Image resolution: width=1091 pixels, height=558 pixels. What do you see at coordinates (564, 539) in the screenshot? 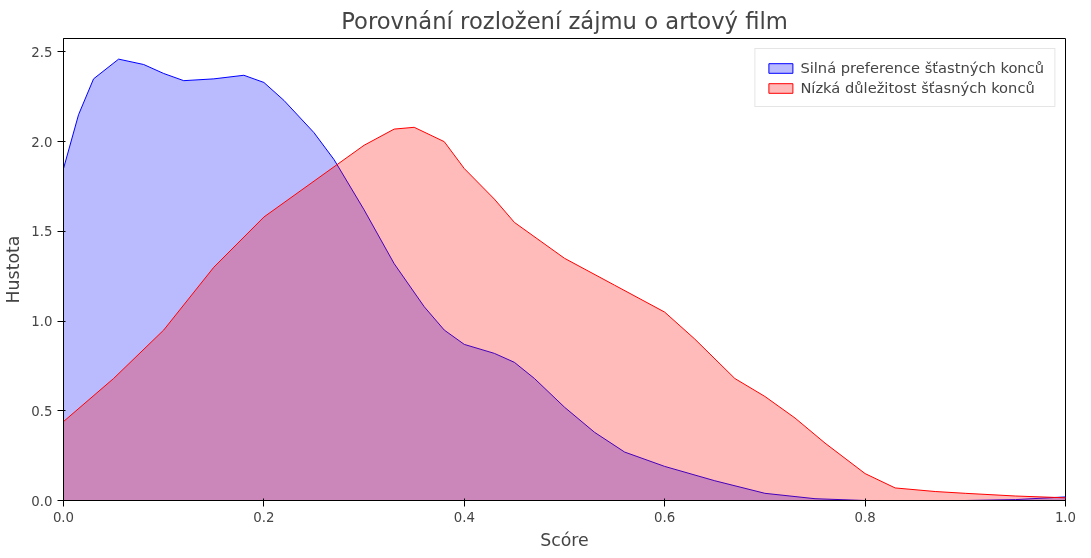
I see `x-axis-title: Scóre` at bounding box center [564, 539].